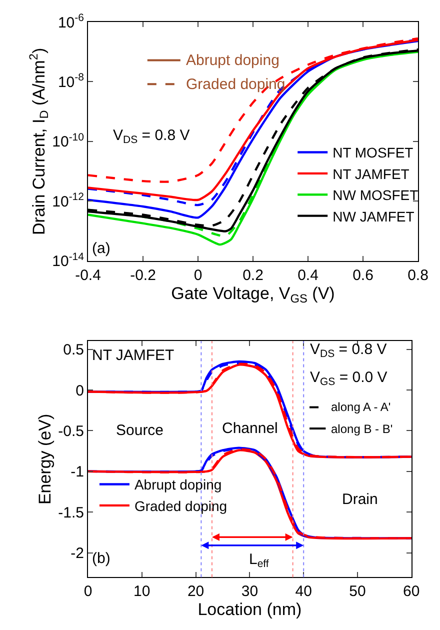  Describe the element at coordinates (71, 81) in the screenshot. I see `y-tick-label: 10$^{-8}$` at that location.